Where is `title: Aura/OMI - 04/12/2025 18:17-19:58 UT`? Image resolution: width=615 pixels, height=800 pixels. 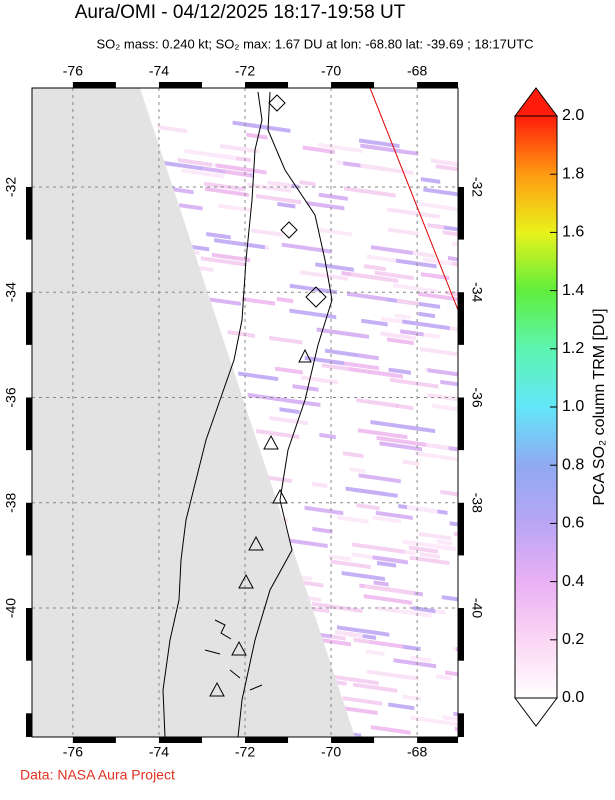
title: Aura/OMI - 04/12/2025 18:17-19:58 UT is located at coordinates (240, 12).